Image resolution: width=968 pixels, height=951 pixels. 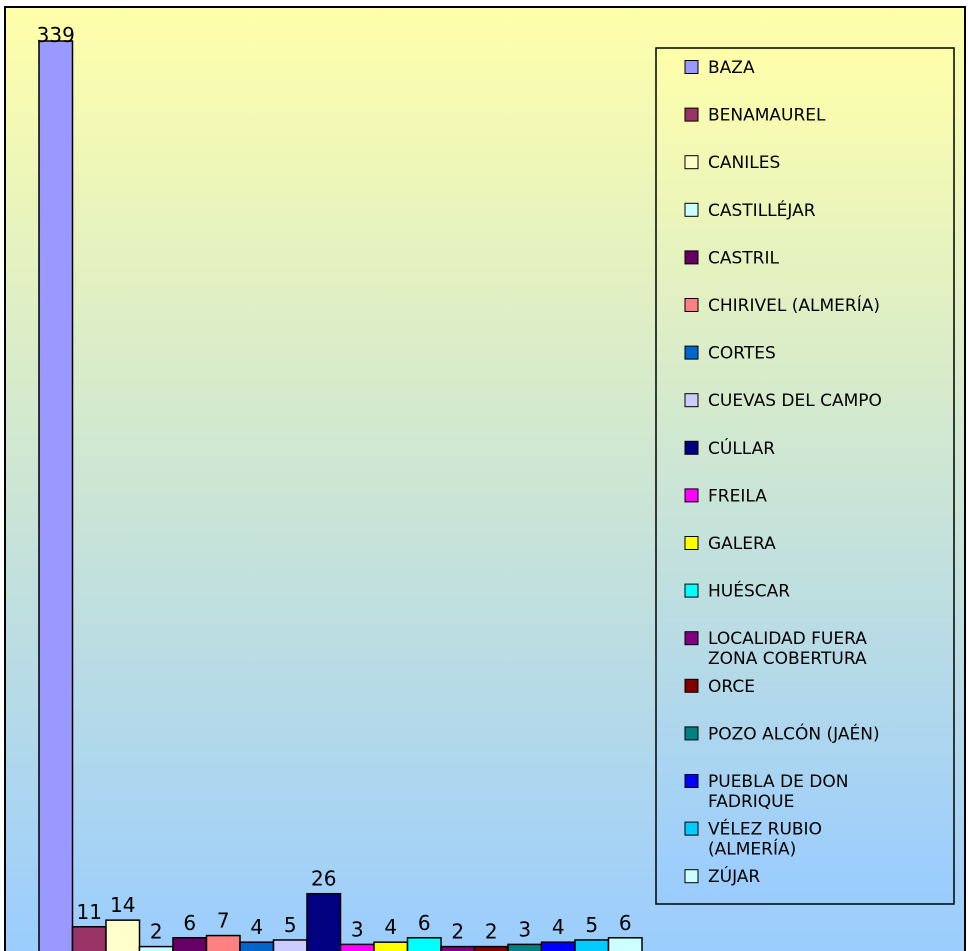 I want to click on legend-swatch-castillejar, so click(x=691, y=209).